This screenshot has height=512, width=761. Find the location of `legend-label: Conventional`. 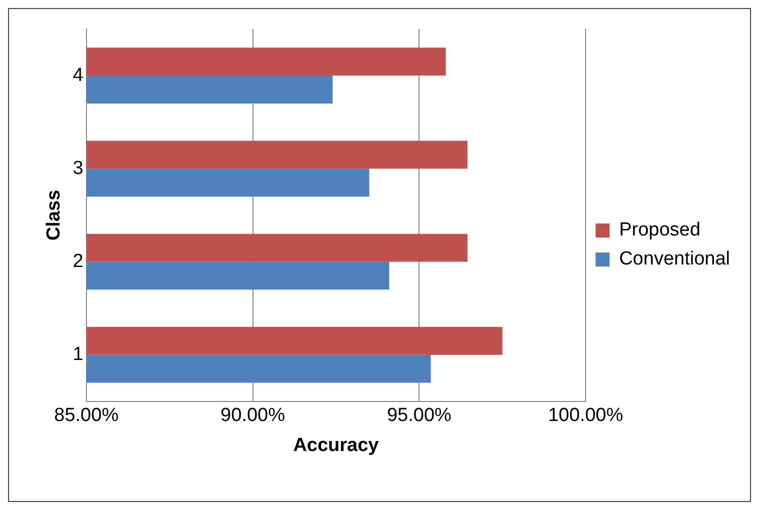

legend-label: Conventional is located at coordinates (674, 259).